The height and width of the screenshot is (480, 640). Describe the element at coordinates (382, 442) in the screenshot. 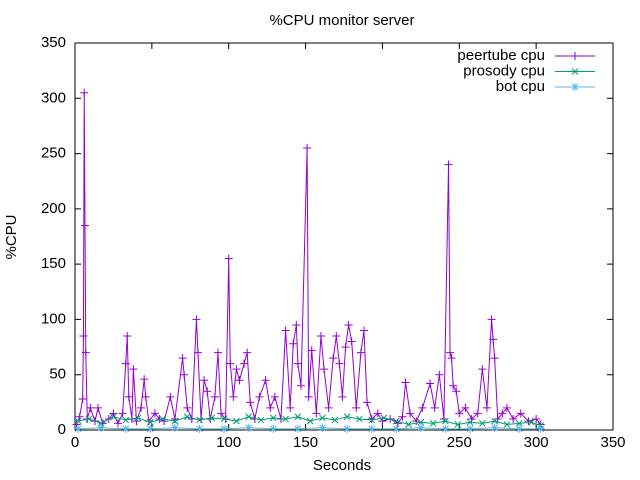

I see `x-tick-label: 200` at that location.